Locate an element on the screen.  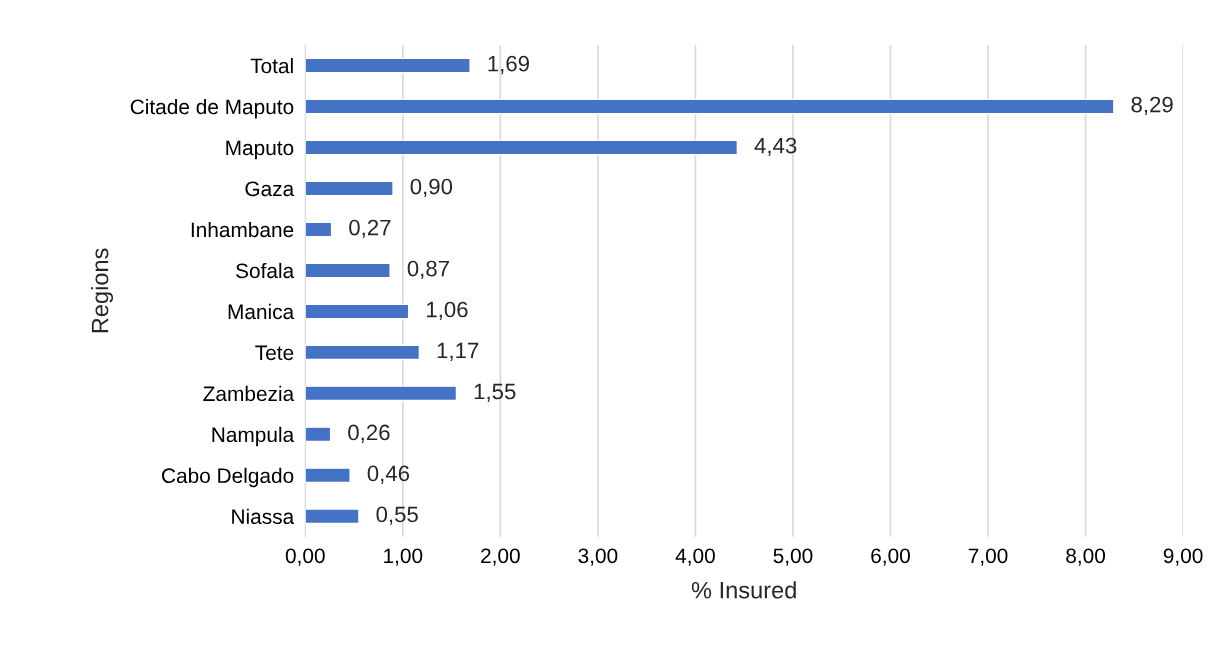
x-tick-label: 8,00 is located at coordinates (1086, 557).